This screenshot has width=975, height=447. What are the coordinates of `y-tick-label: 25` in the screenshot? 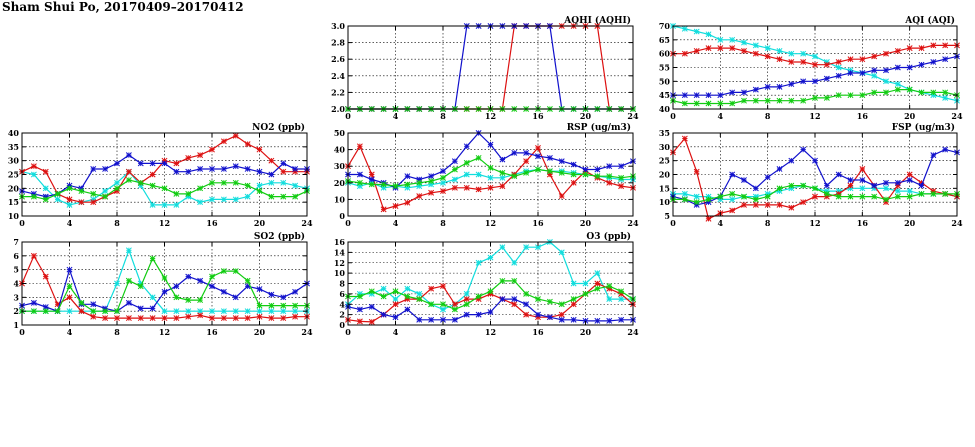 It's located at (13, 175).